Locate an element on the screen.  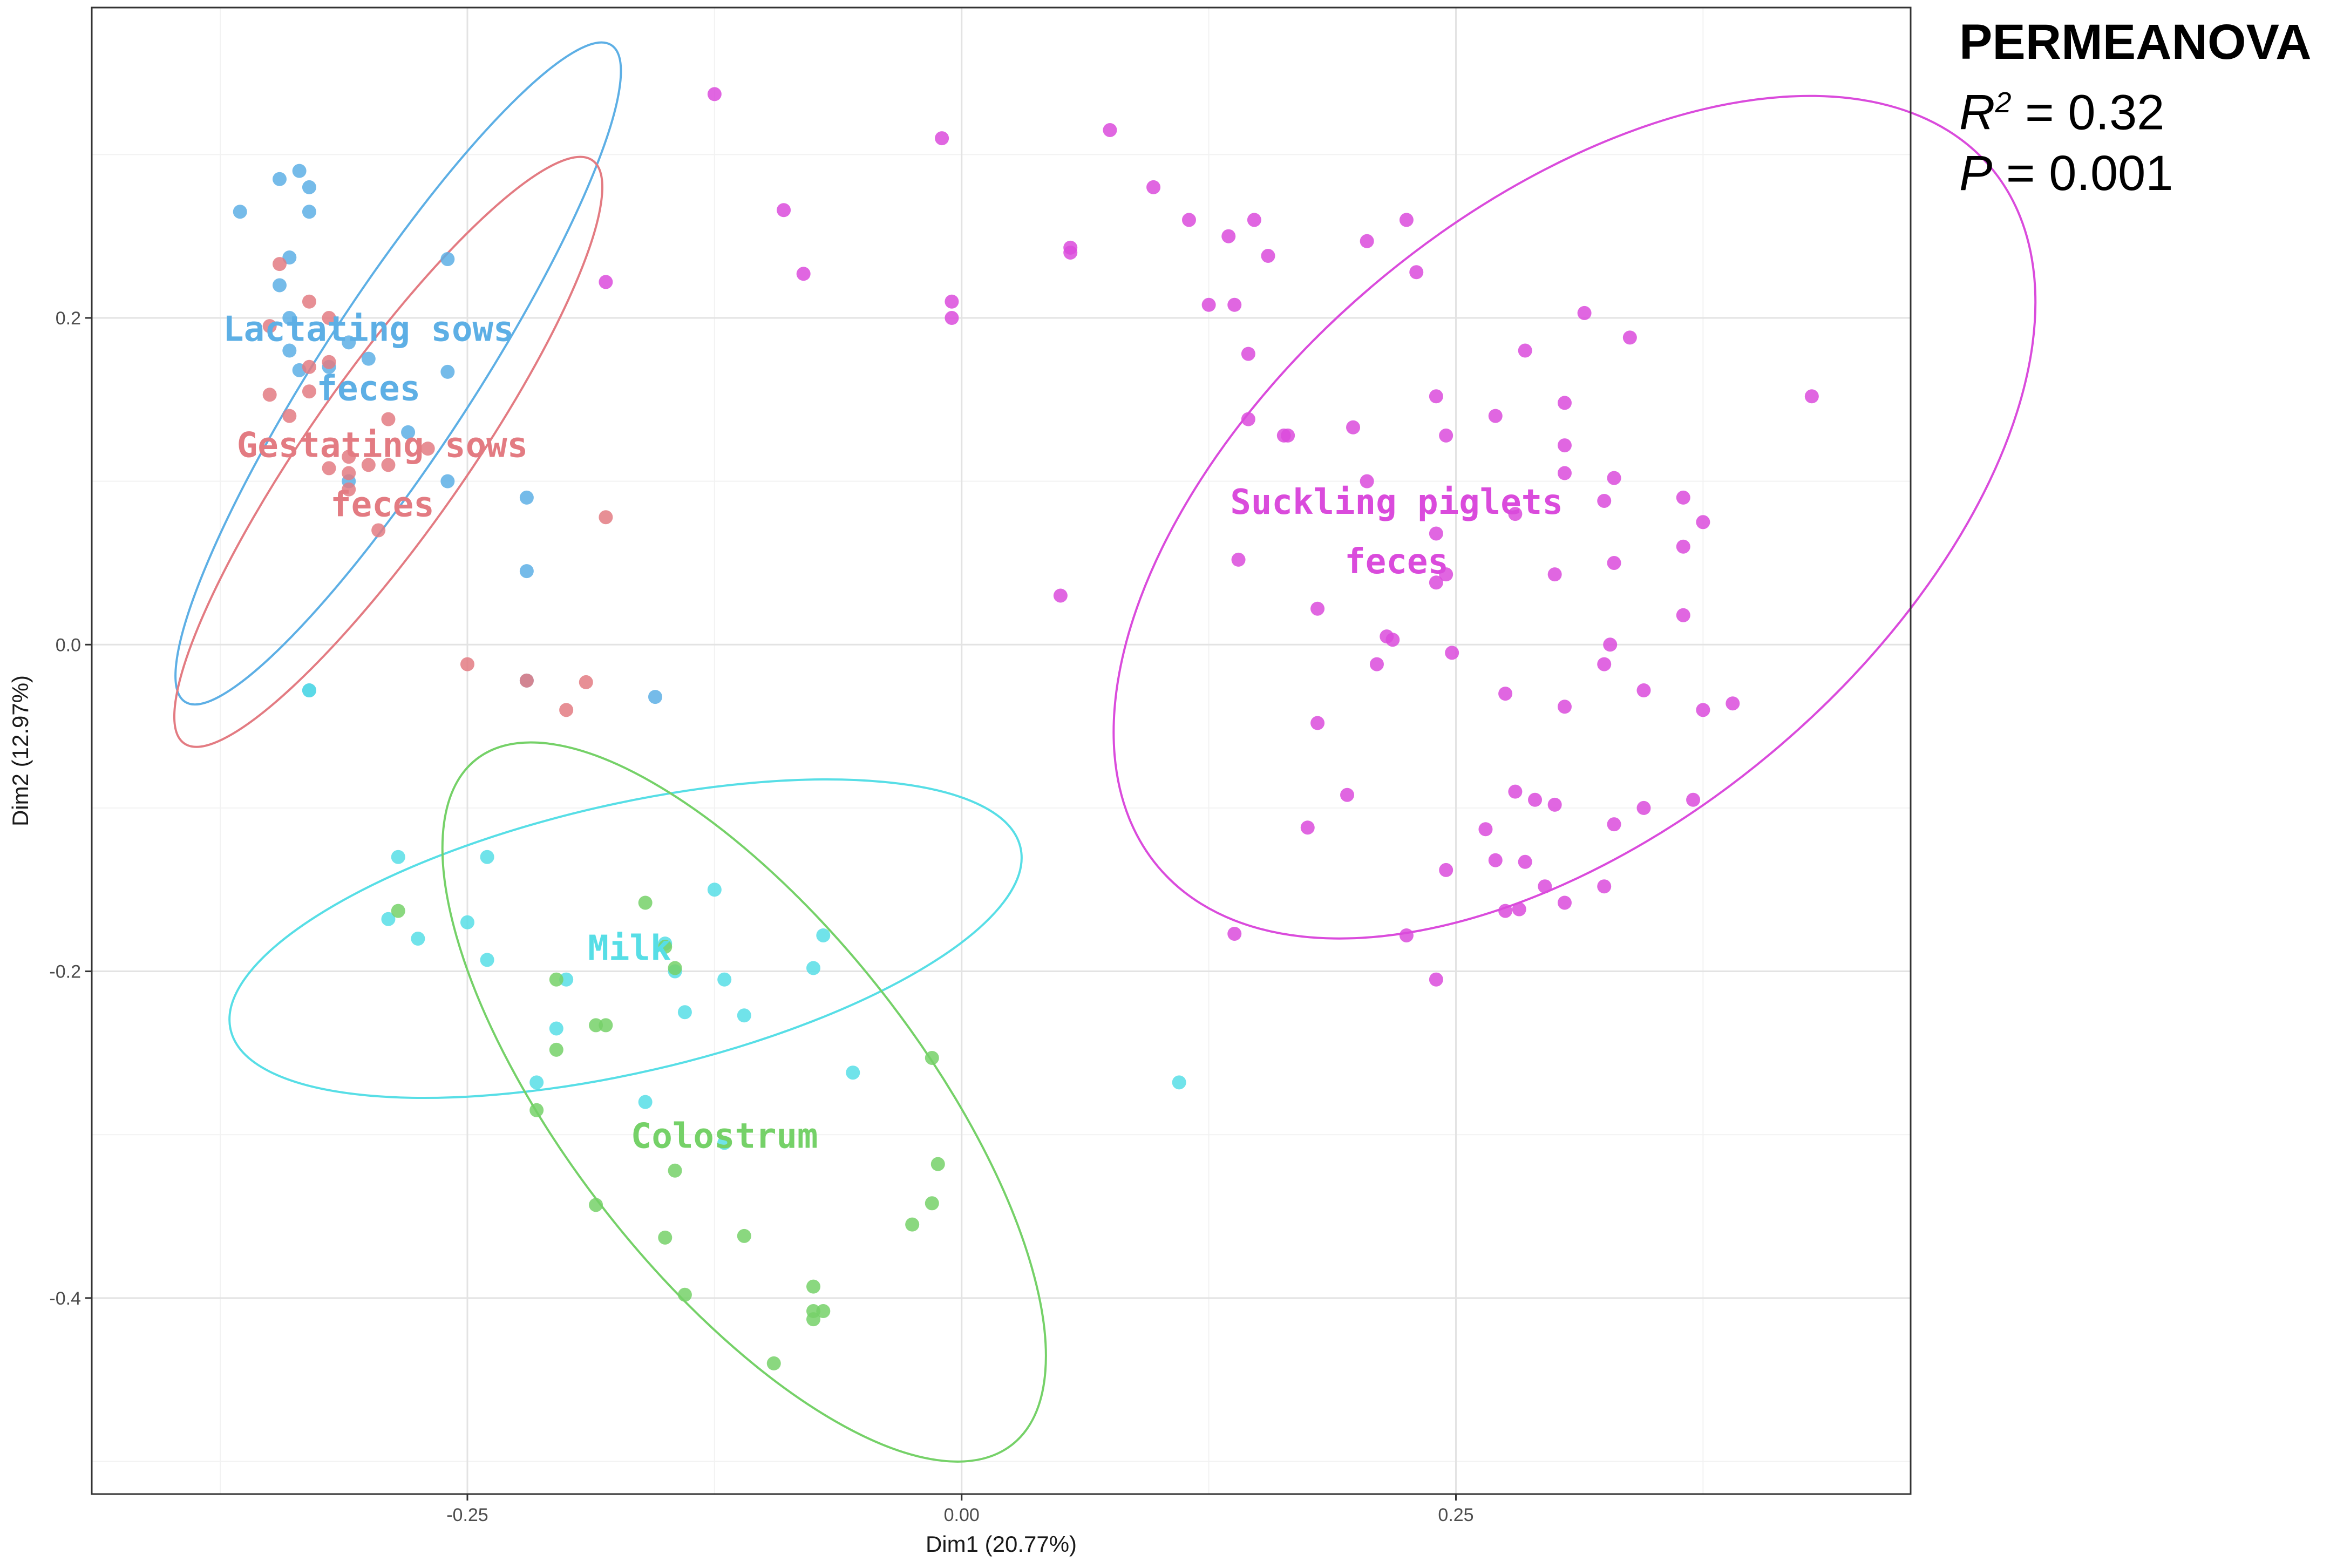
r-squared-symbol: R is located at coordinates (1977, 112).